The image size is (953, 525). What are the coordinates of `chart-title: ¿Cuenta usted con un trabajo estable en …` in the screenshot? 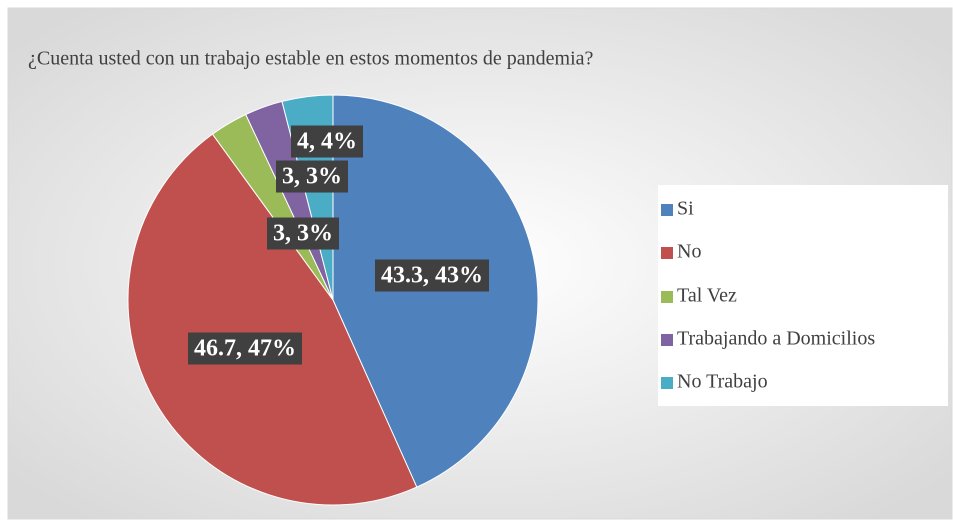 It's located at (311, 59).